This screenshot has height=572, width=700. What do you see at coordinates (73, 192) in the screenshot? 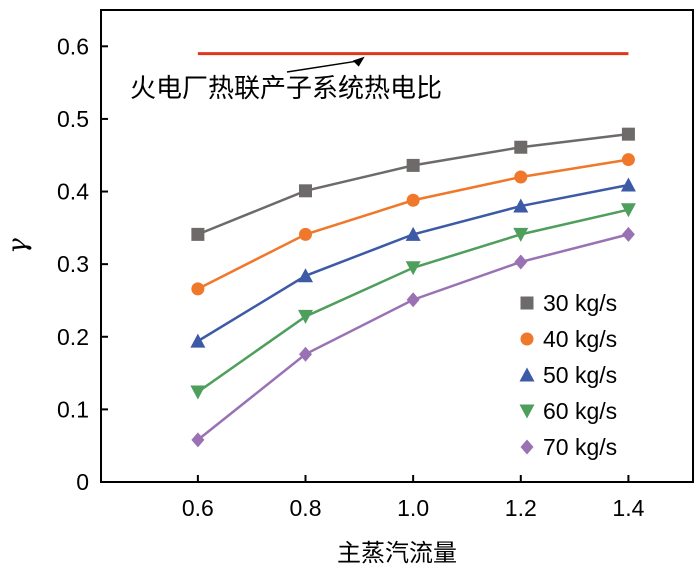
I see `y-tick-label: 0.4` at bounding box center [73, 192].